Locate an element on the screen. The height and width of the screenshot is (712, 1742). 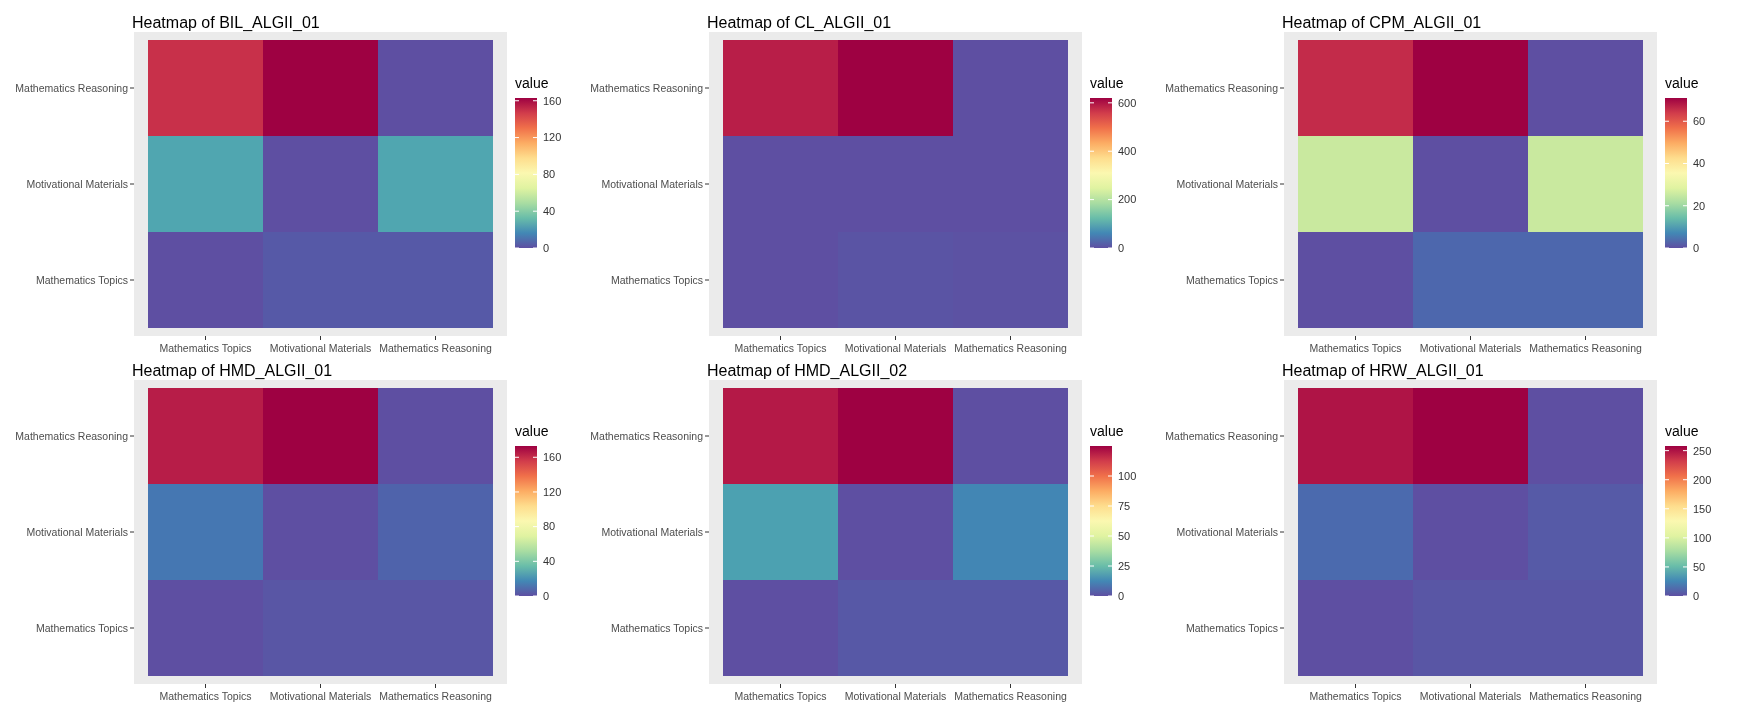
color-bar-label: 150 is located at coordinates (1702, 508).